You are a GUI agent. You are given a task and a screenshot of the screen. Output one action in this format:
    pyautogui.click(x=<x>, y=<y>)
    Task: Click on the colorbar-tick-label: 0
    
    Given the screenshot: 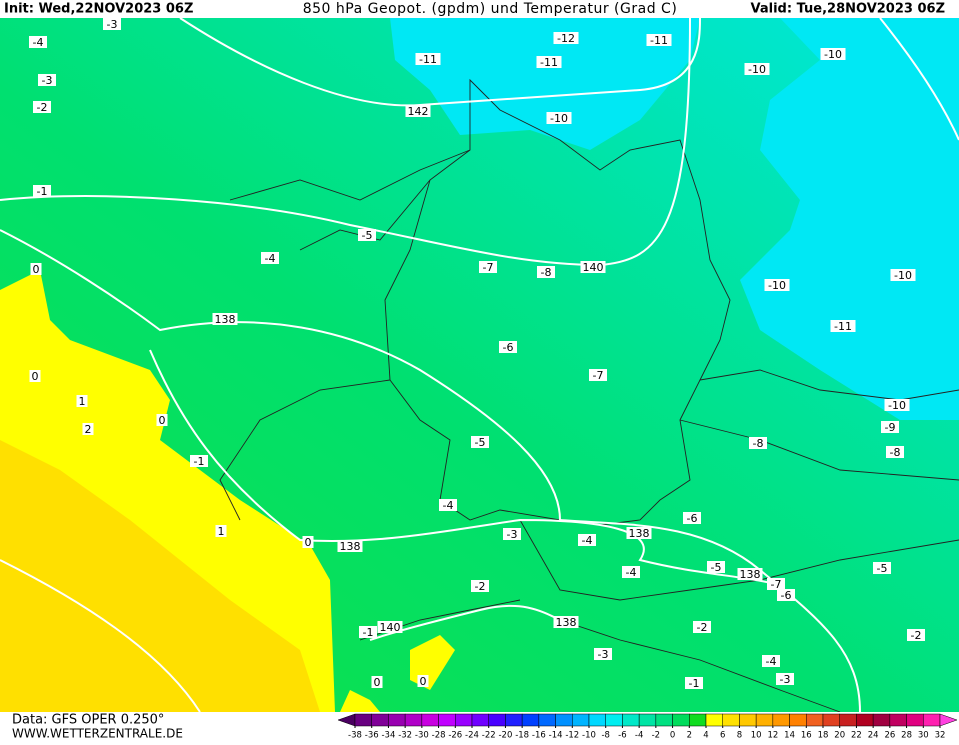 What is the action you would take?
    pyautogui.click(x=672, y=736)
    